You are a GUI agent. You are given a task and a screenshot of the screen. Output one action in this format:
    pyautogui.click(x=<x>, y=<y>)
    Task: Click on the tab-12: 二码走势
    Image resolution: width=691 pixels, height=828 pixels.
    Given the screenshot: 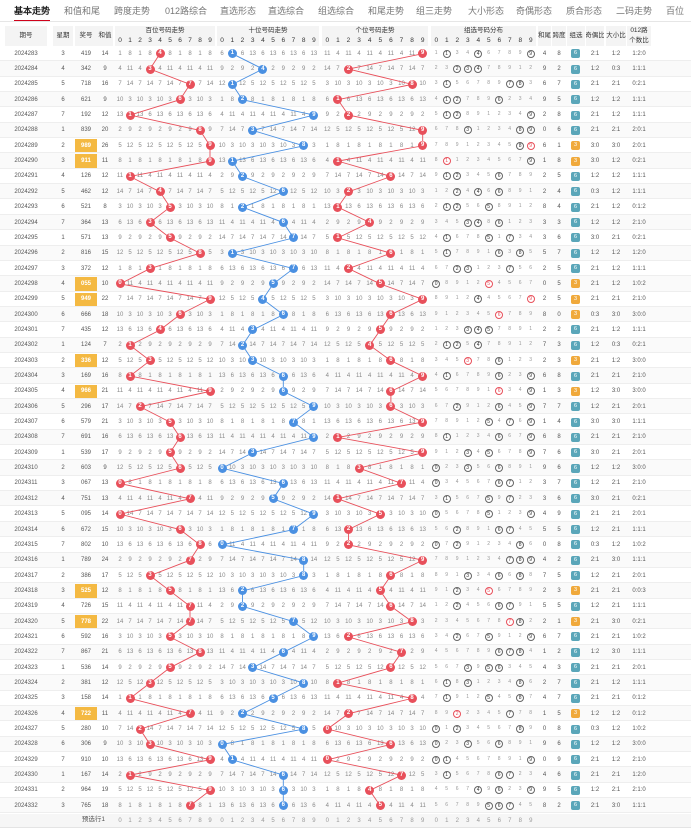 What is the action you would take?
    pyautogui.click(x=634, y=11)
    